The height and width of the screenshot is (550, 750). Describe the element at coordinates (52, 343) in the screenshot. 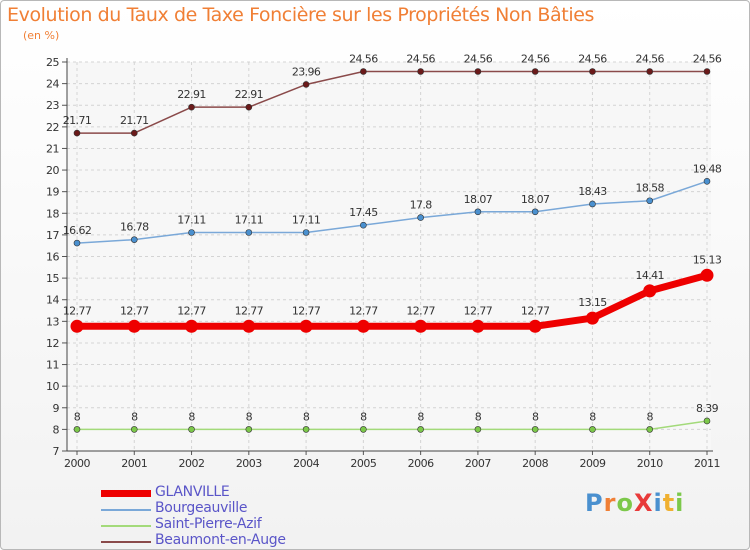

I see `y-tick-label: 12` at that location.